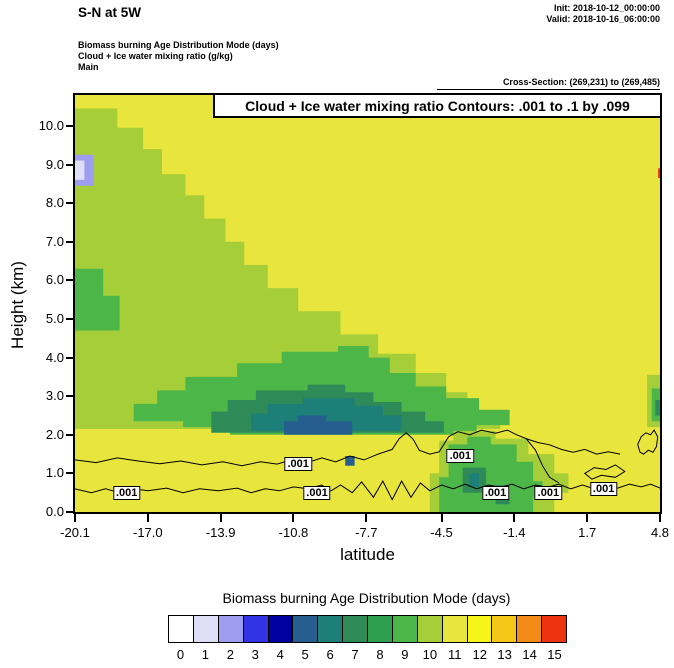  I want to click on contour-label-2: .001, so click(317, 493).